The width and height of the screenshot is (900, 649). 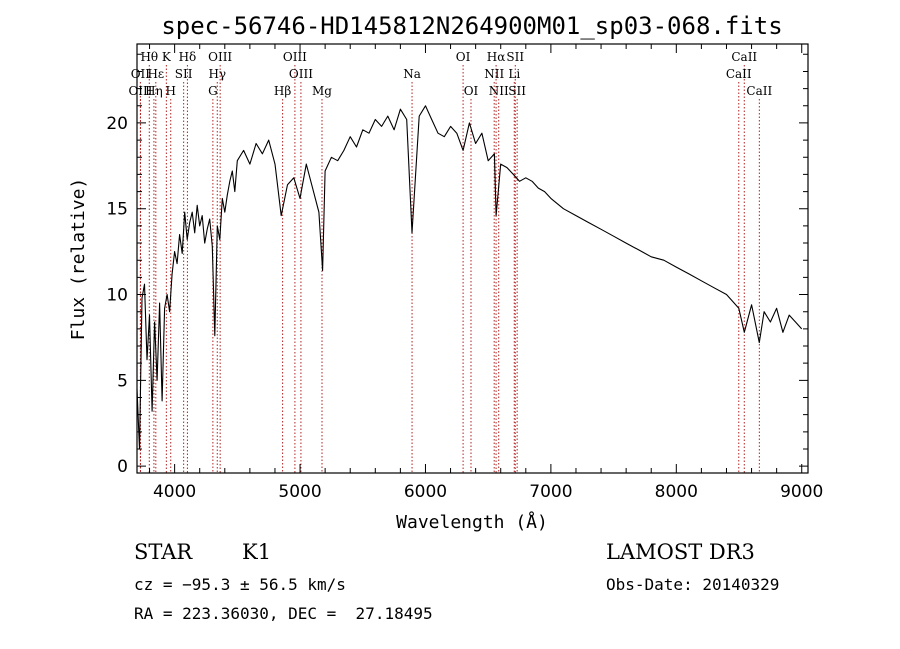 I want to click on spectral-line-label: Hδ, so click(x=188, y=57).